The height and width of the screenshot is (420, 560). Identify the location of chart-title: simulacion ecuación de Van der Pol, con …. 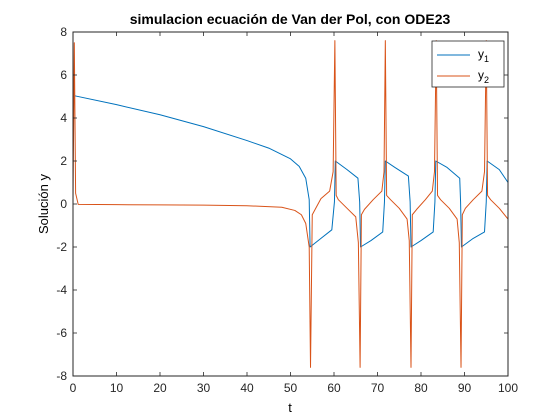
(290, 19).